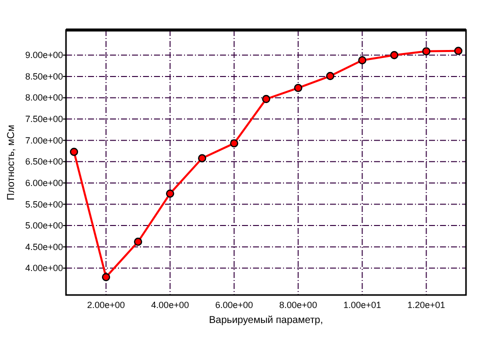 This screenshot has width=480, height=341. Describe the element at coordinates (44, 183) in the screenshot. I see `y-tick-label: 6.00e+00` at that location.